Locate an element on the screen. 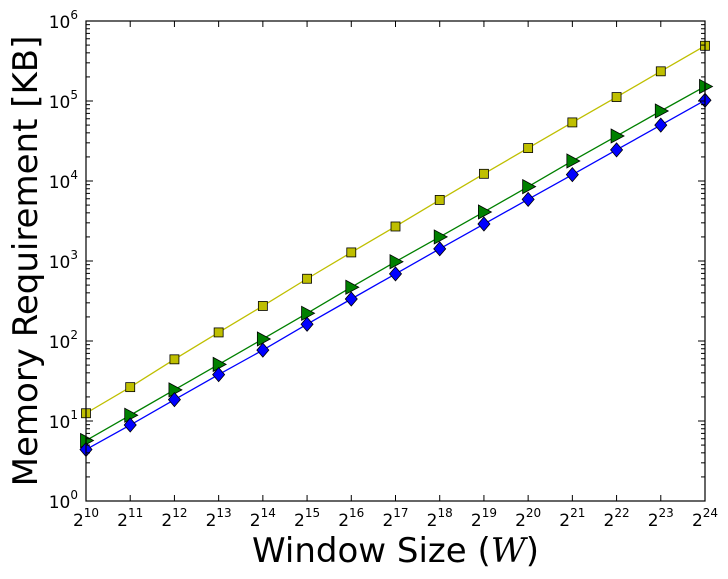 This screenshot has height=579, width=728. x-tick-label: 222 is located at coordinates (617, 518).